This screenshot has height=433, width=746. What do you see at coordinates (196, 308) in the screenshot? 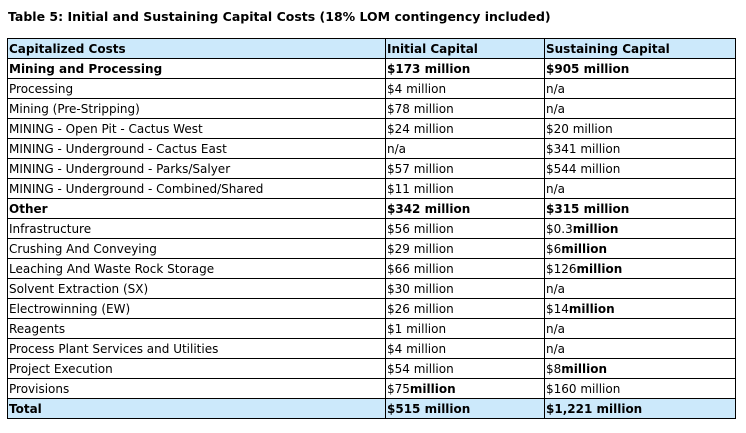
I see `cost-label: Electrowinning (EW)` at bounding box center [196, 308].